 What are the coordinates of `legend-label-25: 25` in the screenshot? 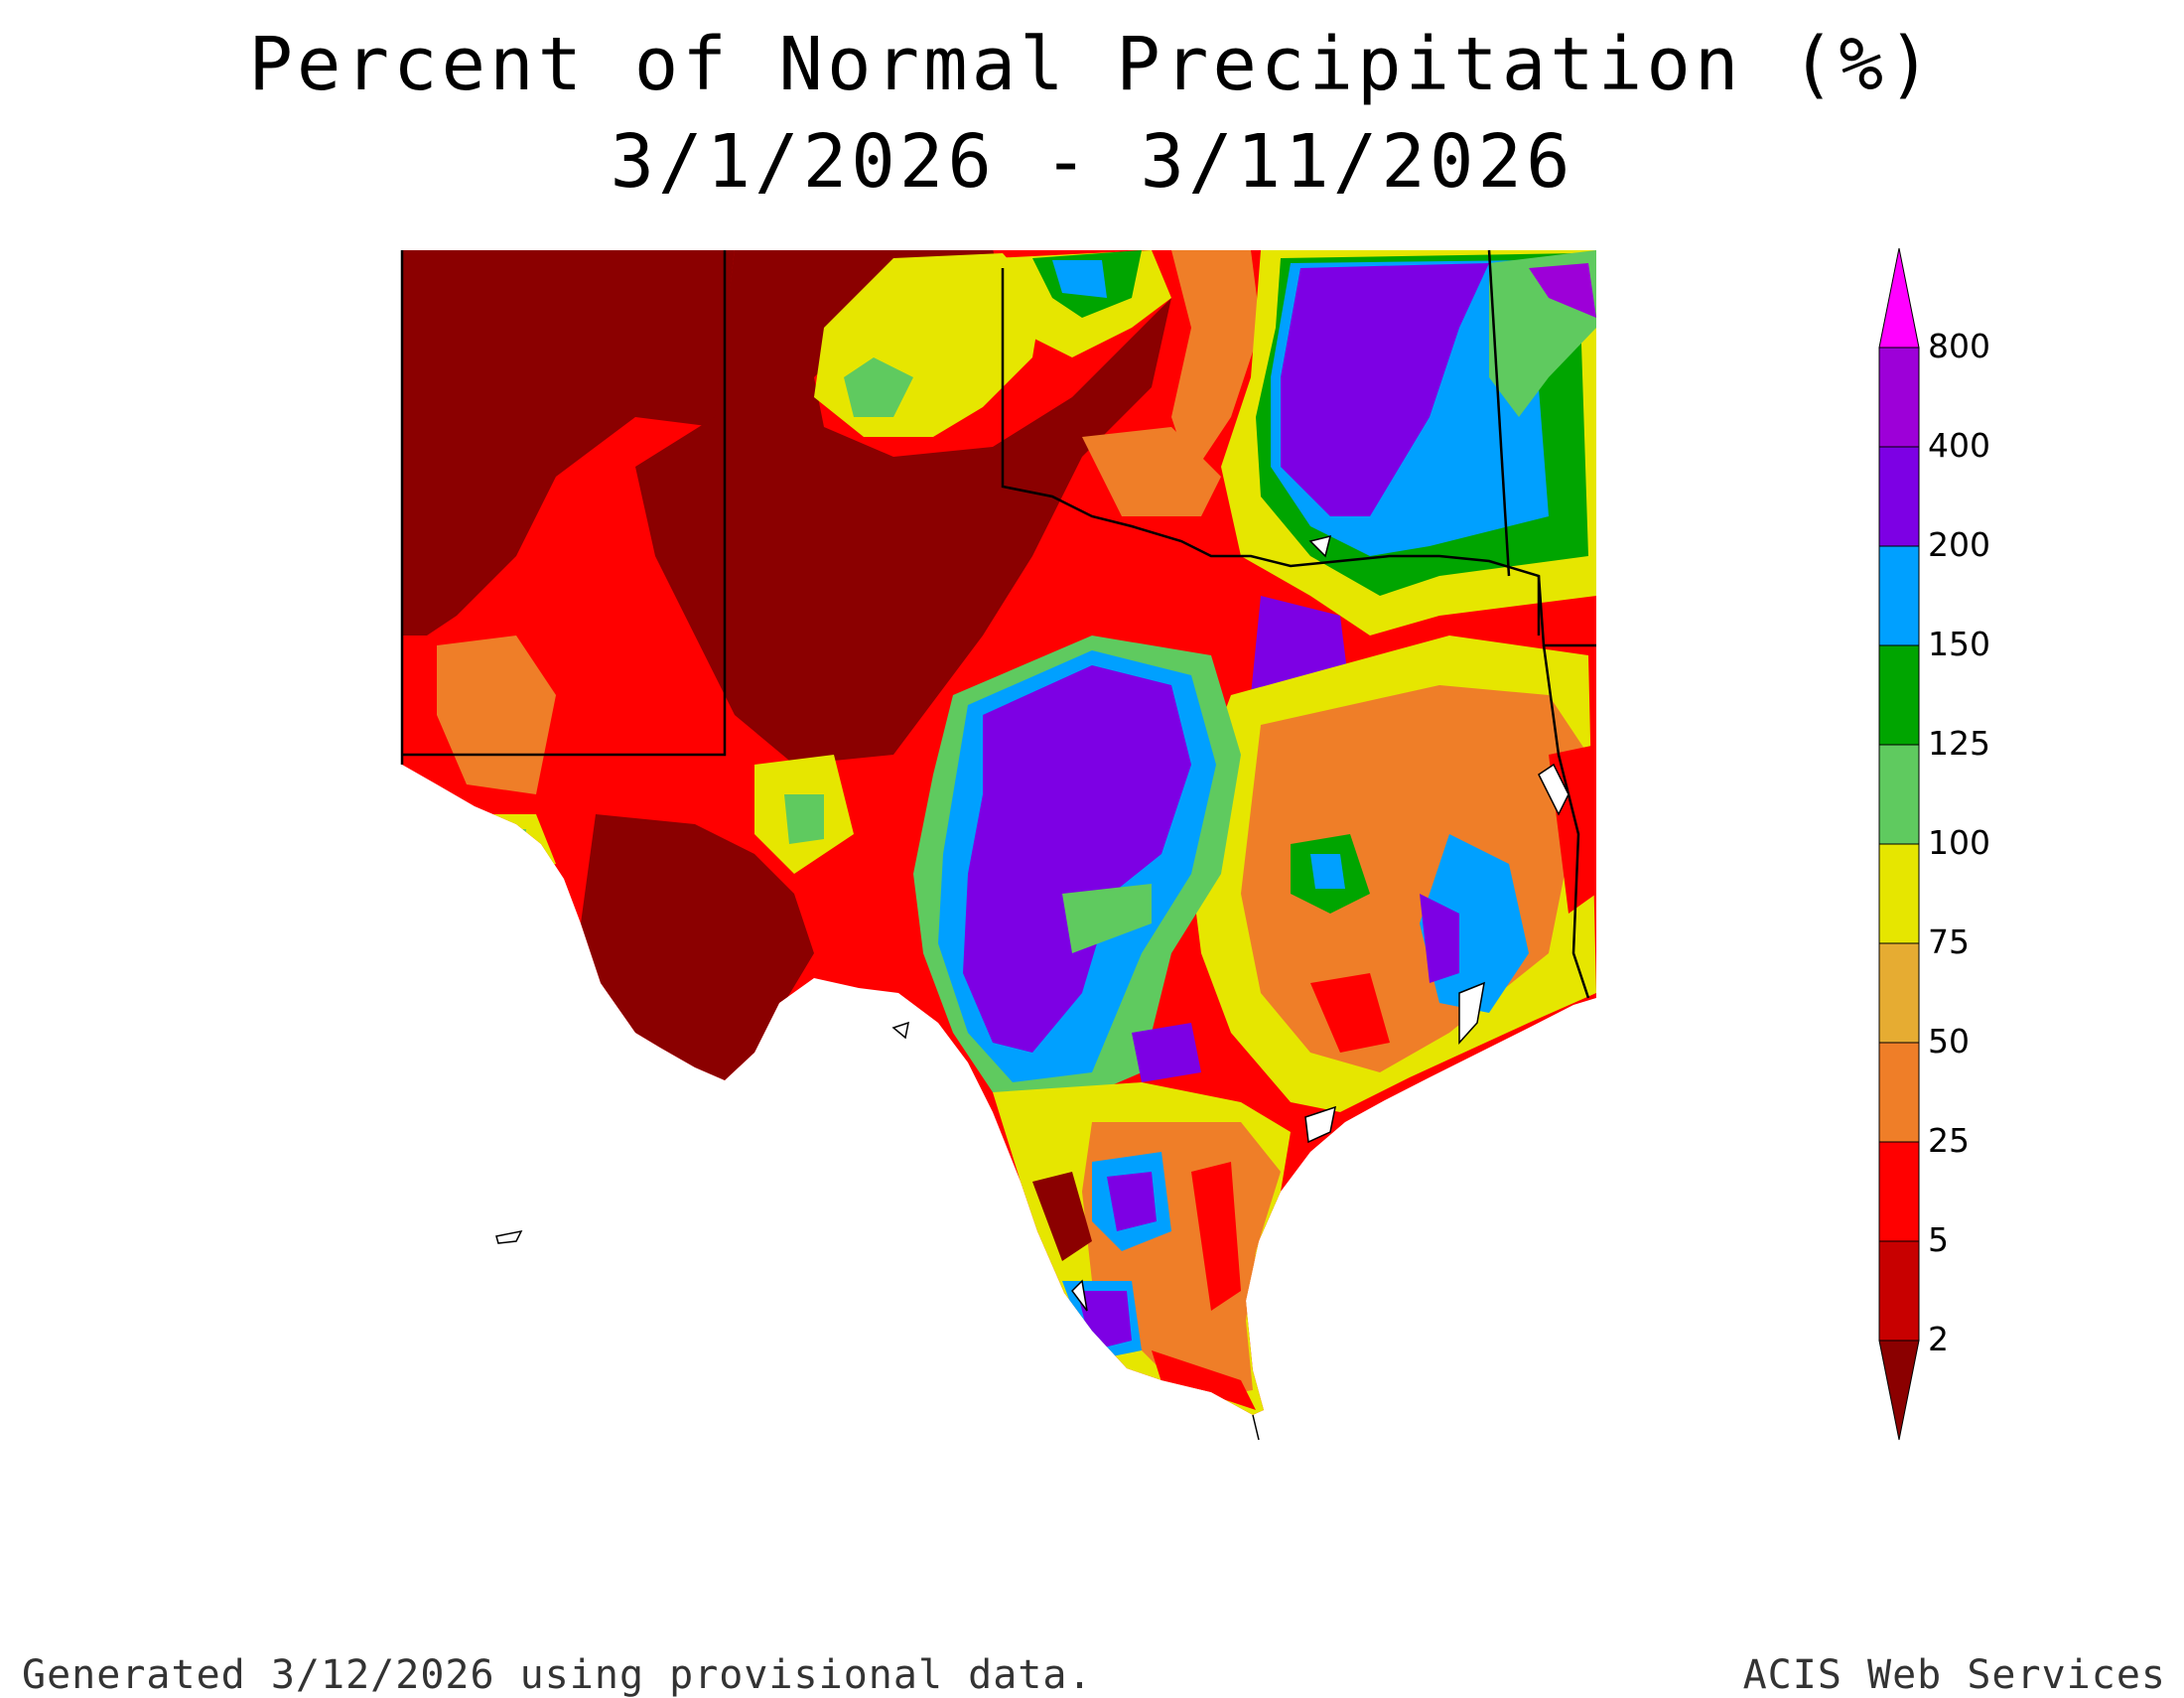 It's located at (1949, 1140).